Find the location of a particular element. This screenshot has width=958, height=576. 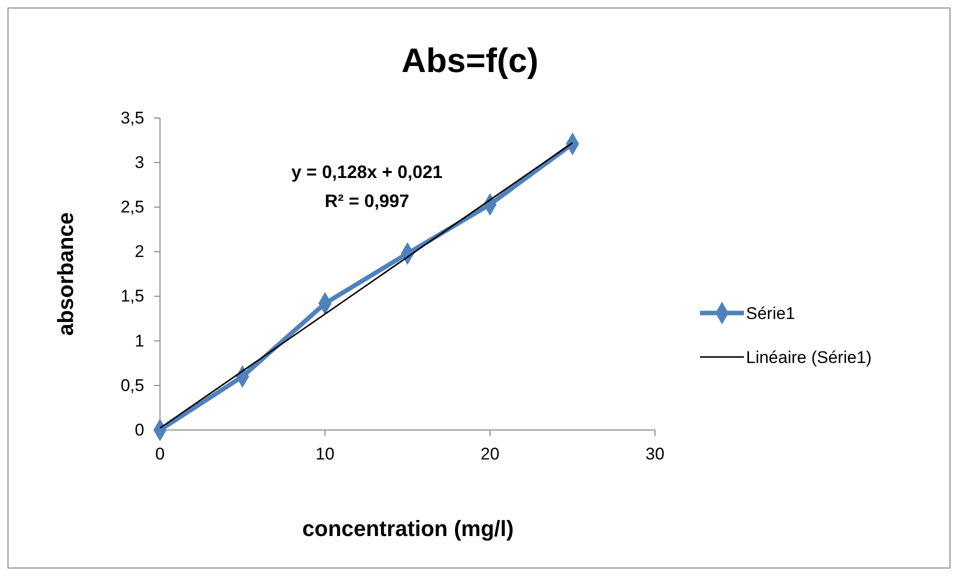

y-tick-label: 3,5 is located at coordinates (132, 118).